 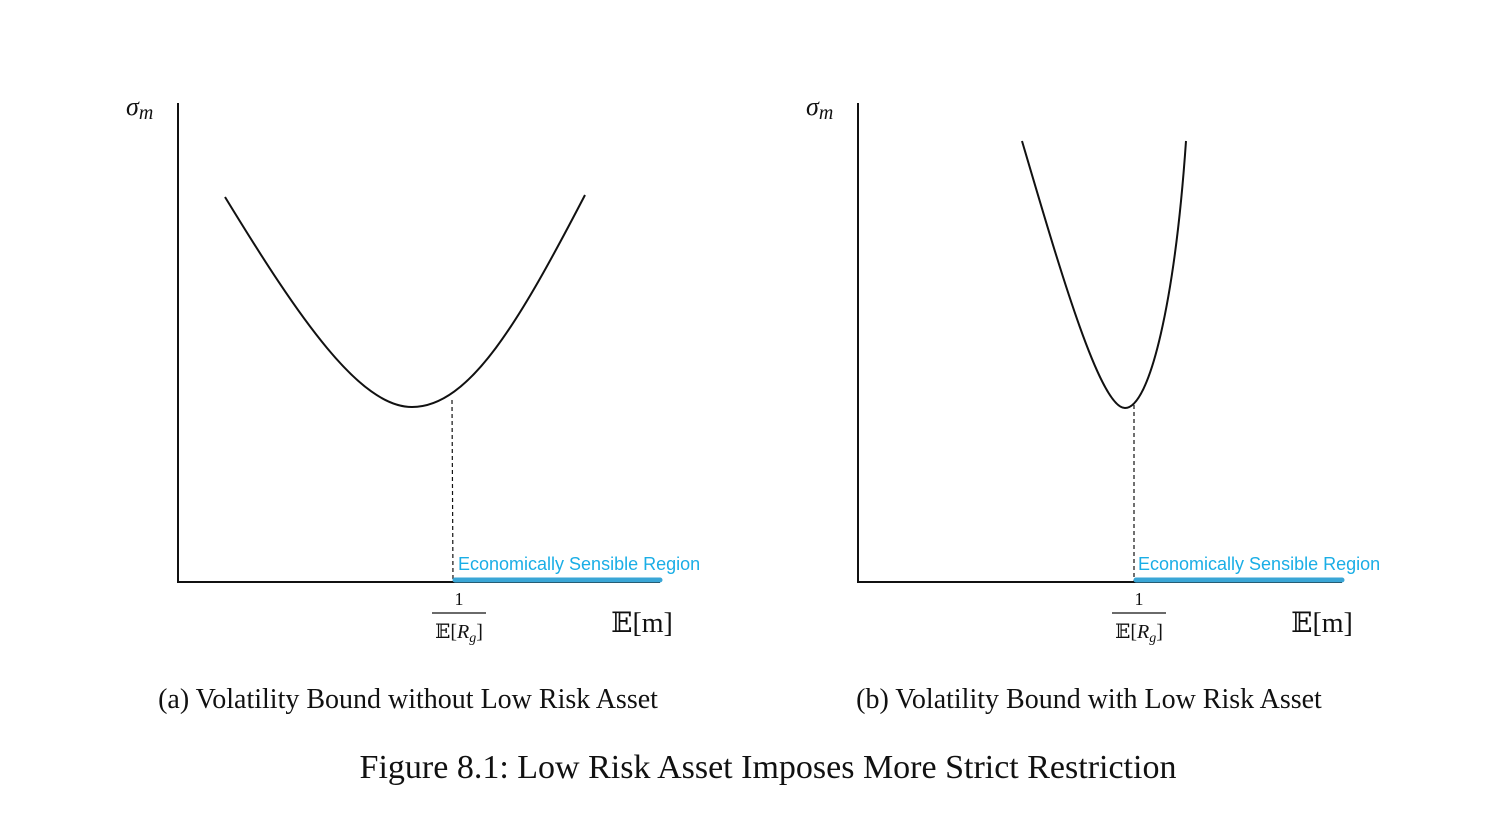 I want to click on dashed-line, so click(x=452, y=491).